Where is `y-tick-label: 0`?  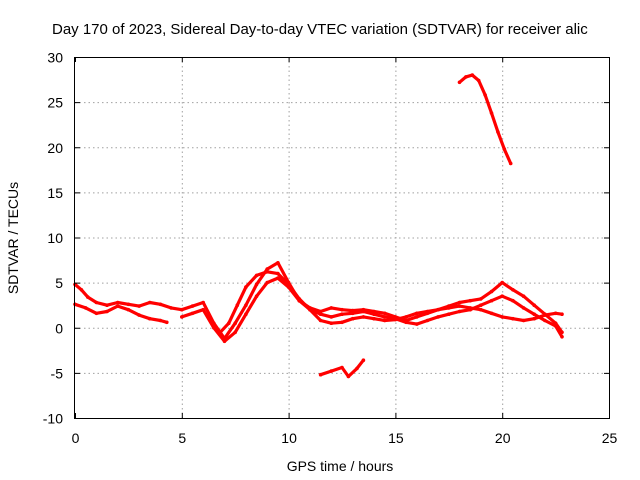
y-tick-label: 0 is located at coordinates (59, 328).